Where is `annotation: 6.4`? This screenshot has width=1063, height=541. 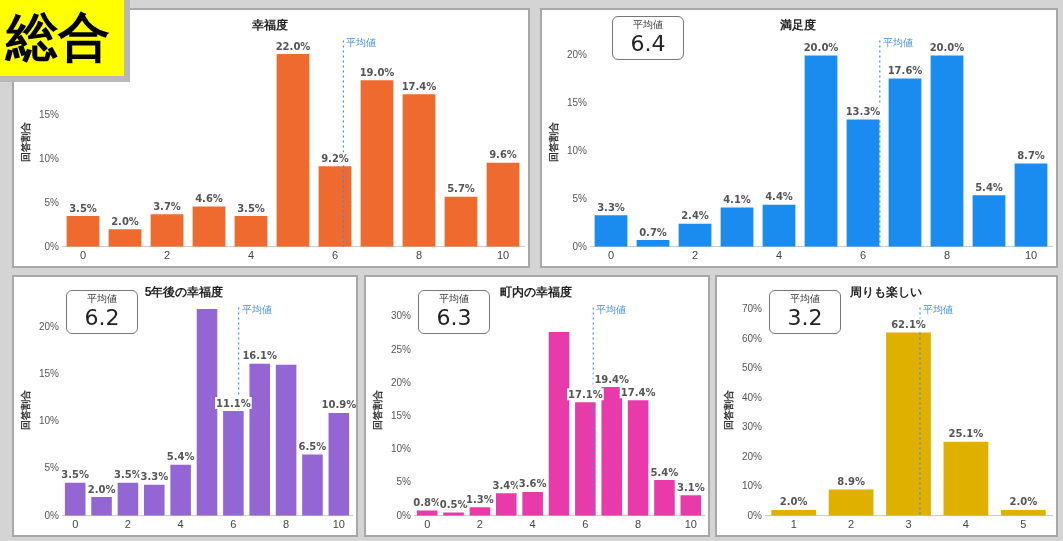 annotation: 6.4 is located at coordinates (648, 44).